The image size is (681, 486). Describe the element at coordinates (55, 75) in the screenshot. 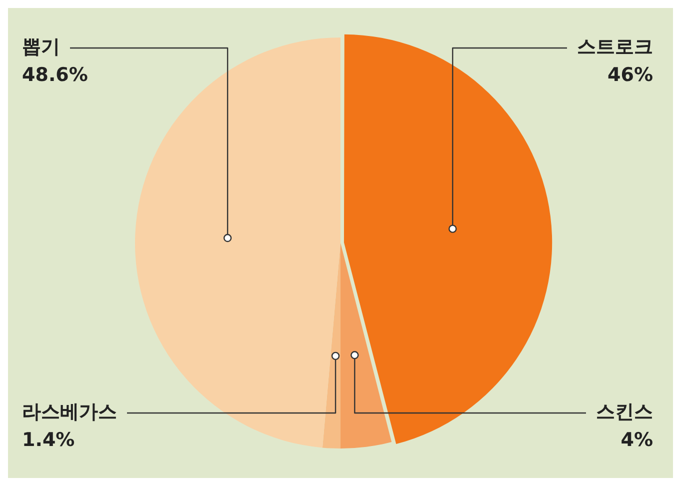

I see `data-label: 48.6%` at that location.